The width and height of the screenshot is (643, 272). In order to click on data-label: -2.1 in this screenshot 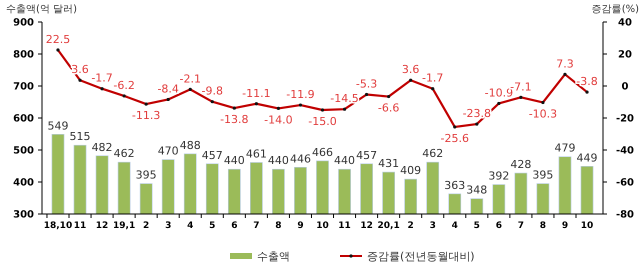, I will do `click(190, 79)`.